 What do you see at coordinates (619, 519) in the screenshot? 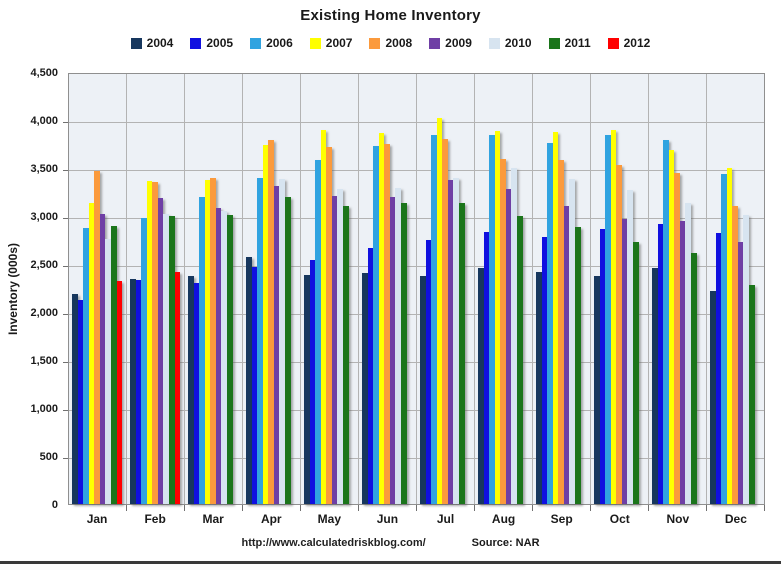
I see `x-axis-label-oct: Oct` at bounding box center [619, 519].